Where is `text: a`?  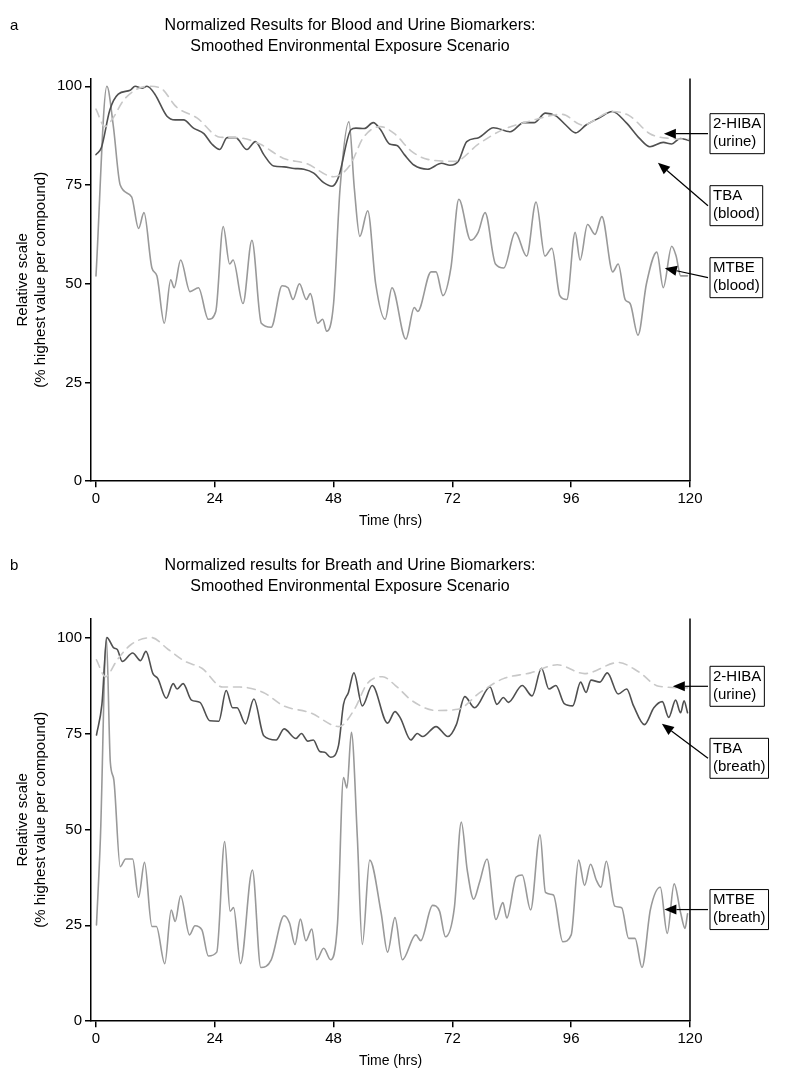
text: a is located at coordinates (14, 24).